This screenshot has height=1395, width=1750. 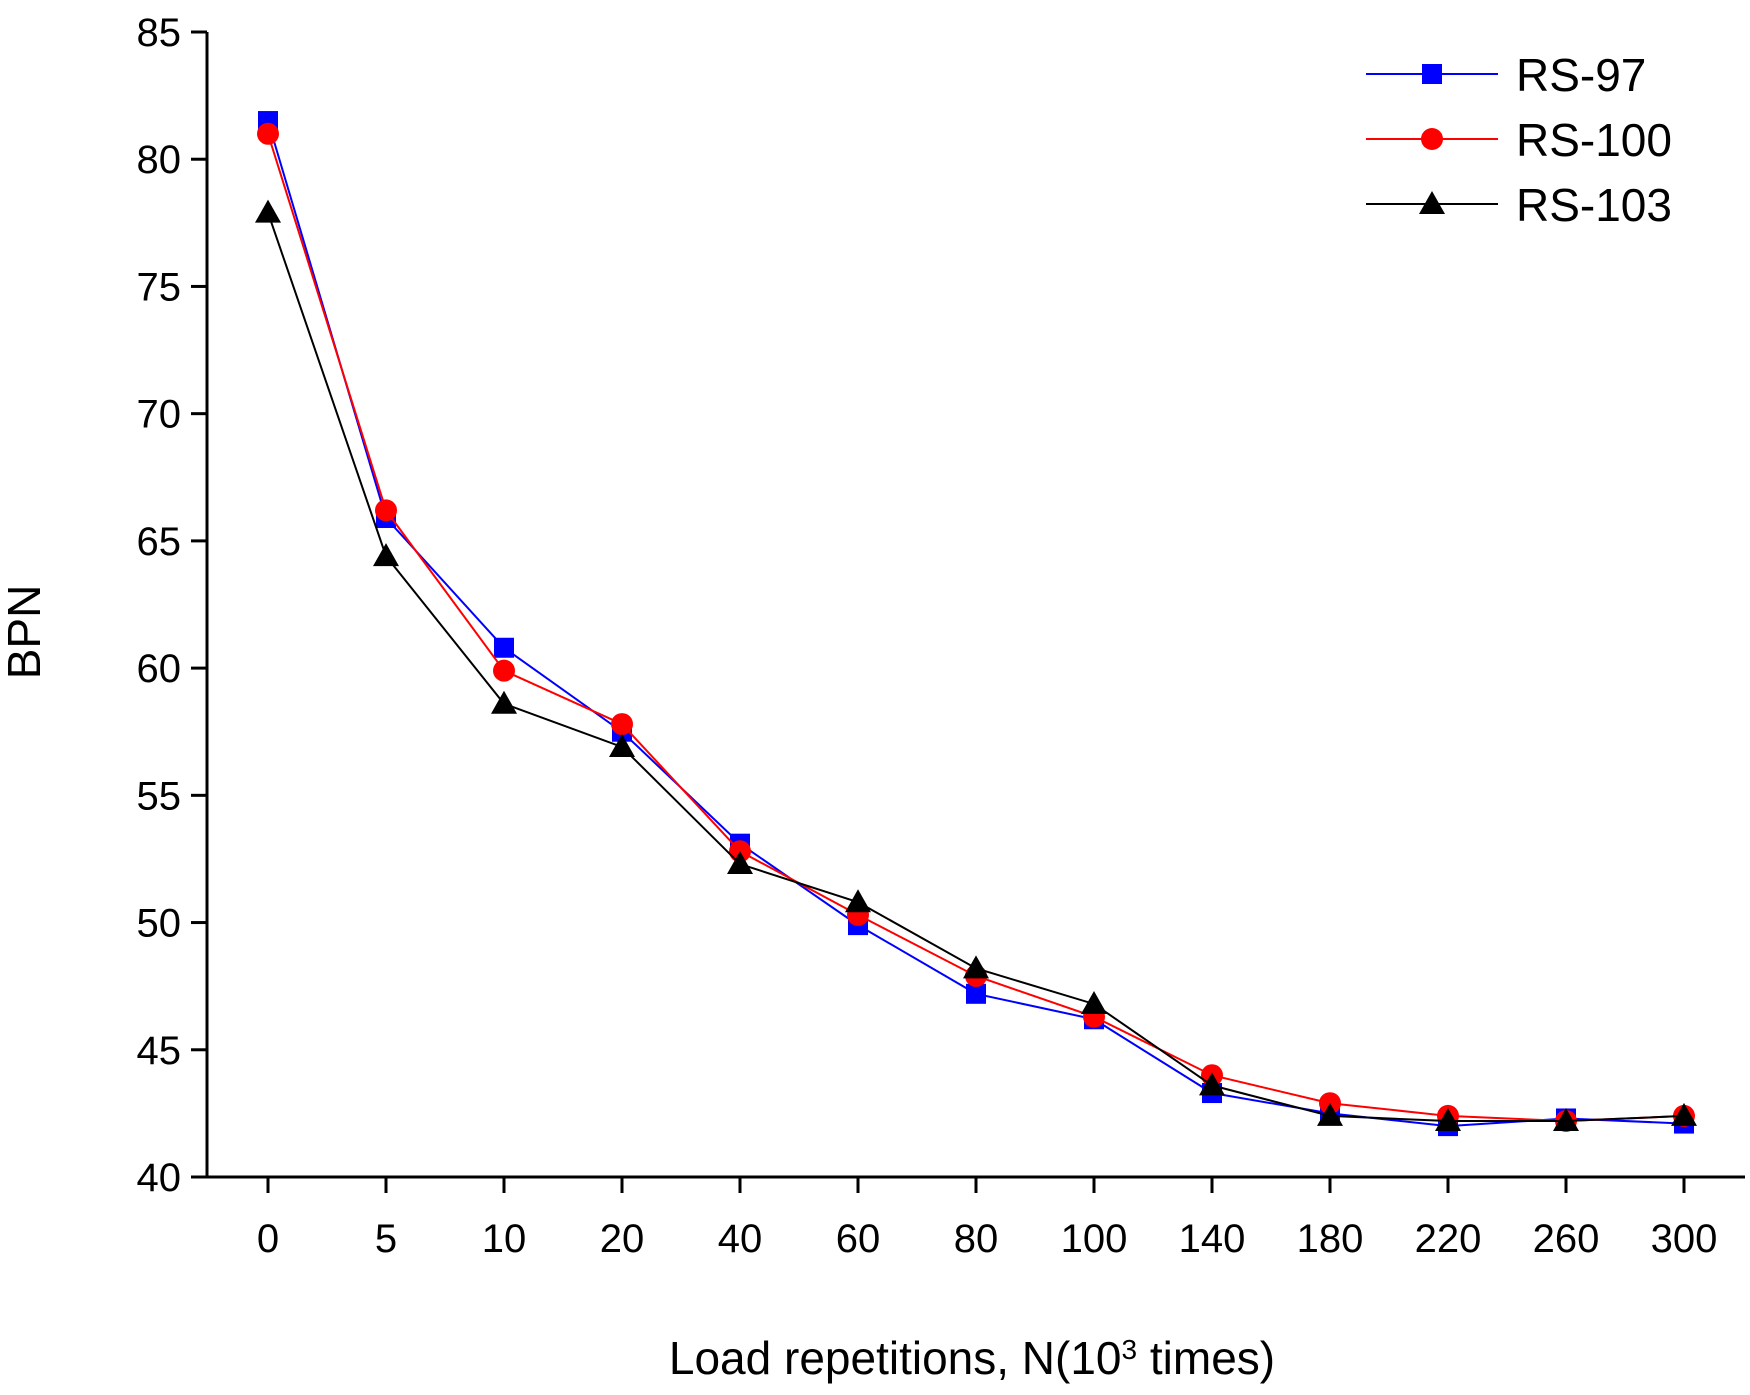 I want to click on legend-label-rs-103: RS-103, so click(x=1594, y=205).